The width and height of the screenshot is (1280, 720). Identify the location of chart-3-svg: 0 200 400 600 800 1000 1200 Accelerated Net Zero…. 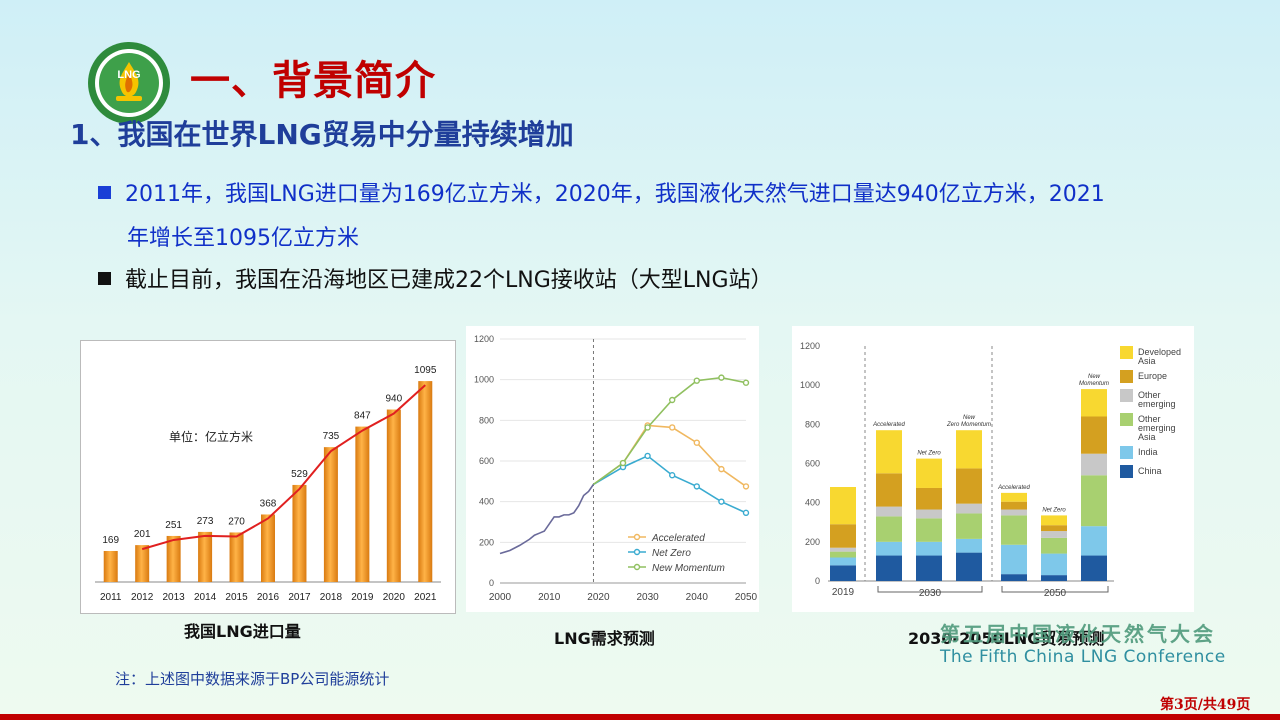
(990, 470).